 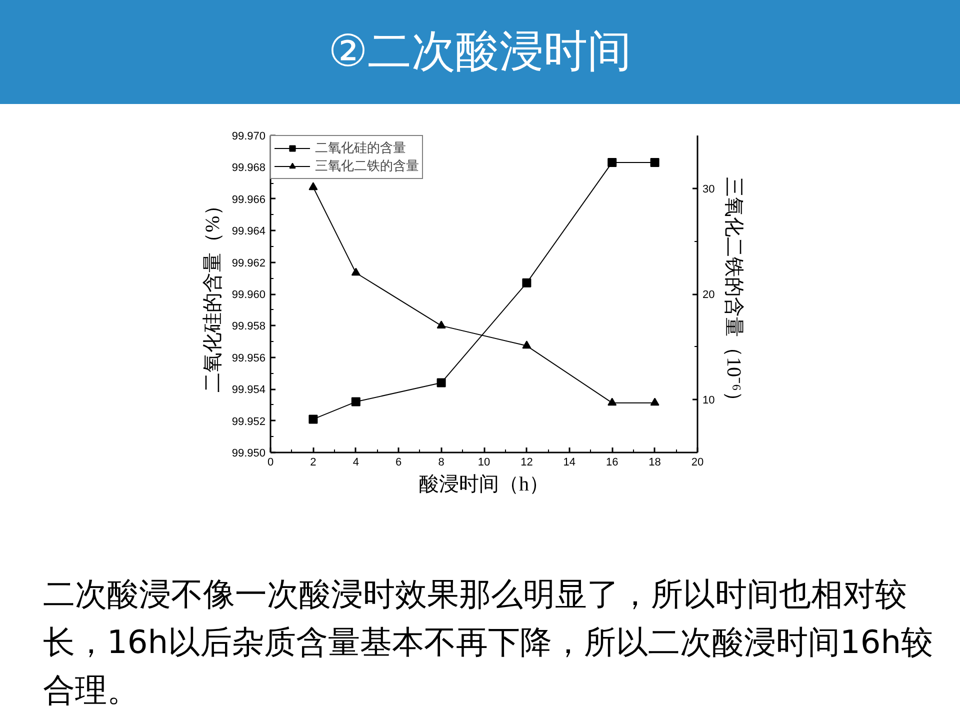 What do you see at coordinates (612, 462) in the screenshot?
I see `x-tick-label: 16` at bounding box center [612, 462].